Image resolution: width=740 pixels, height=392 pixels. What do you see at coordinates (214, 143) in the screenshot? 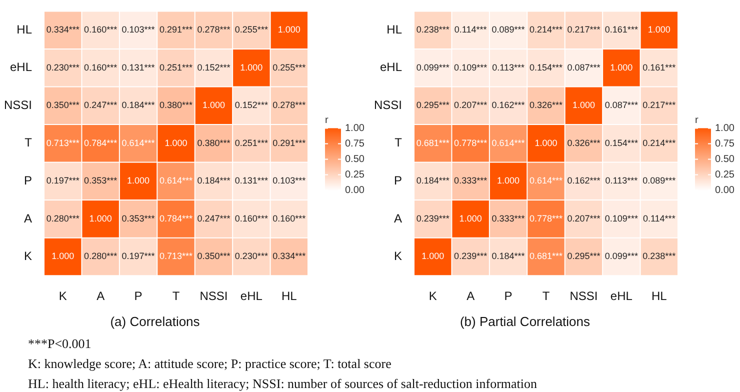
I see `data-label: 0.380***` at bounding box center [214, 143].